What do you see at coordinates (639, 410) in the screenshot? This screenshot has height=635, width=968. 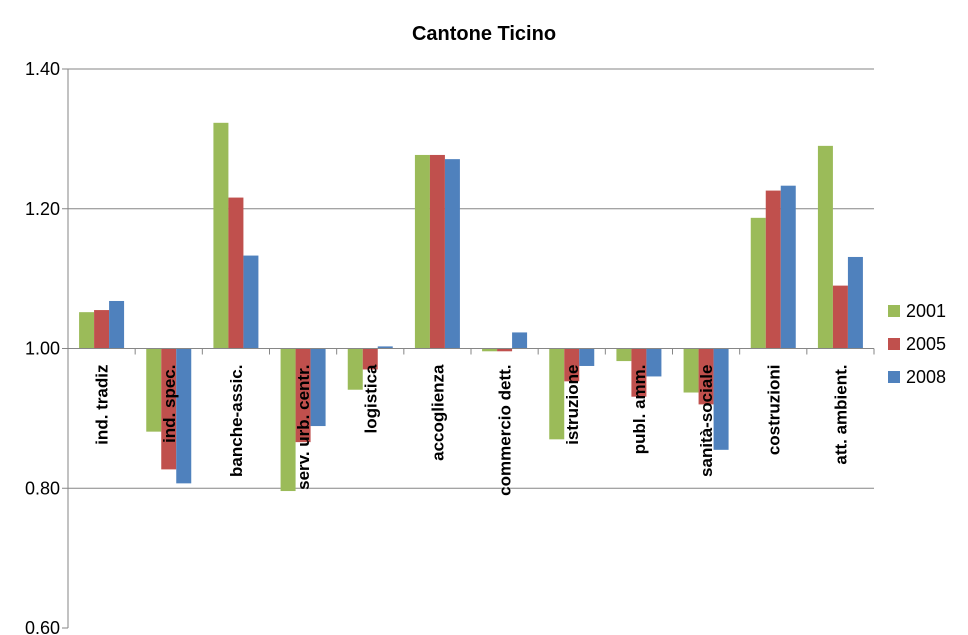 I see `category-label: publ. amm.` at bounding box center [639, 410].